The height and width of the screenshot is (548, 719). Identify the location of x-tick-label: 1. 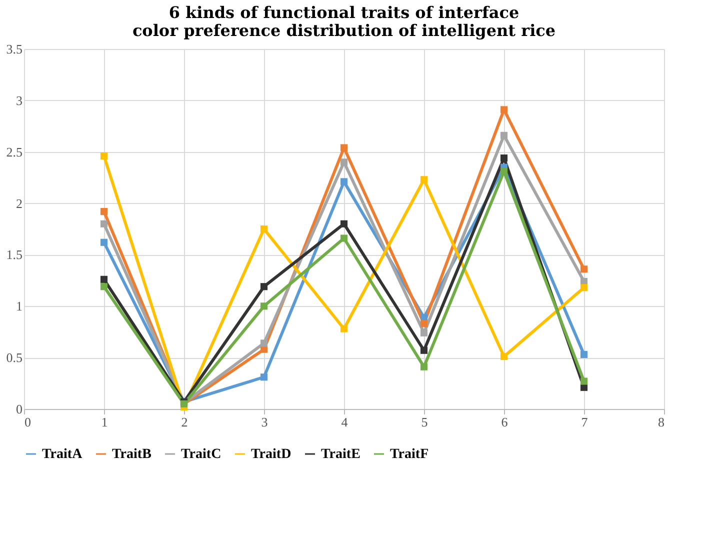
(104, 422).